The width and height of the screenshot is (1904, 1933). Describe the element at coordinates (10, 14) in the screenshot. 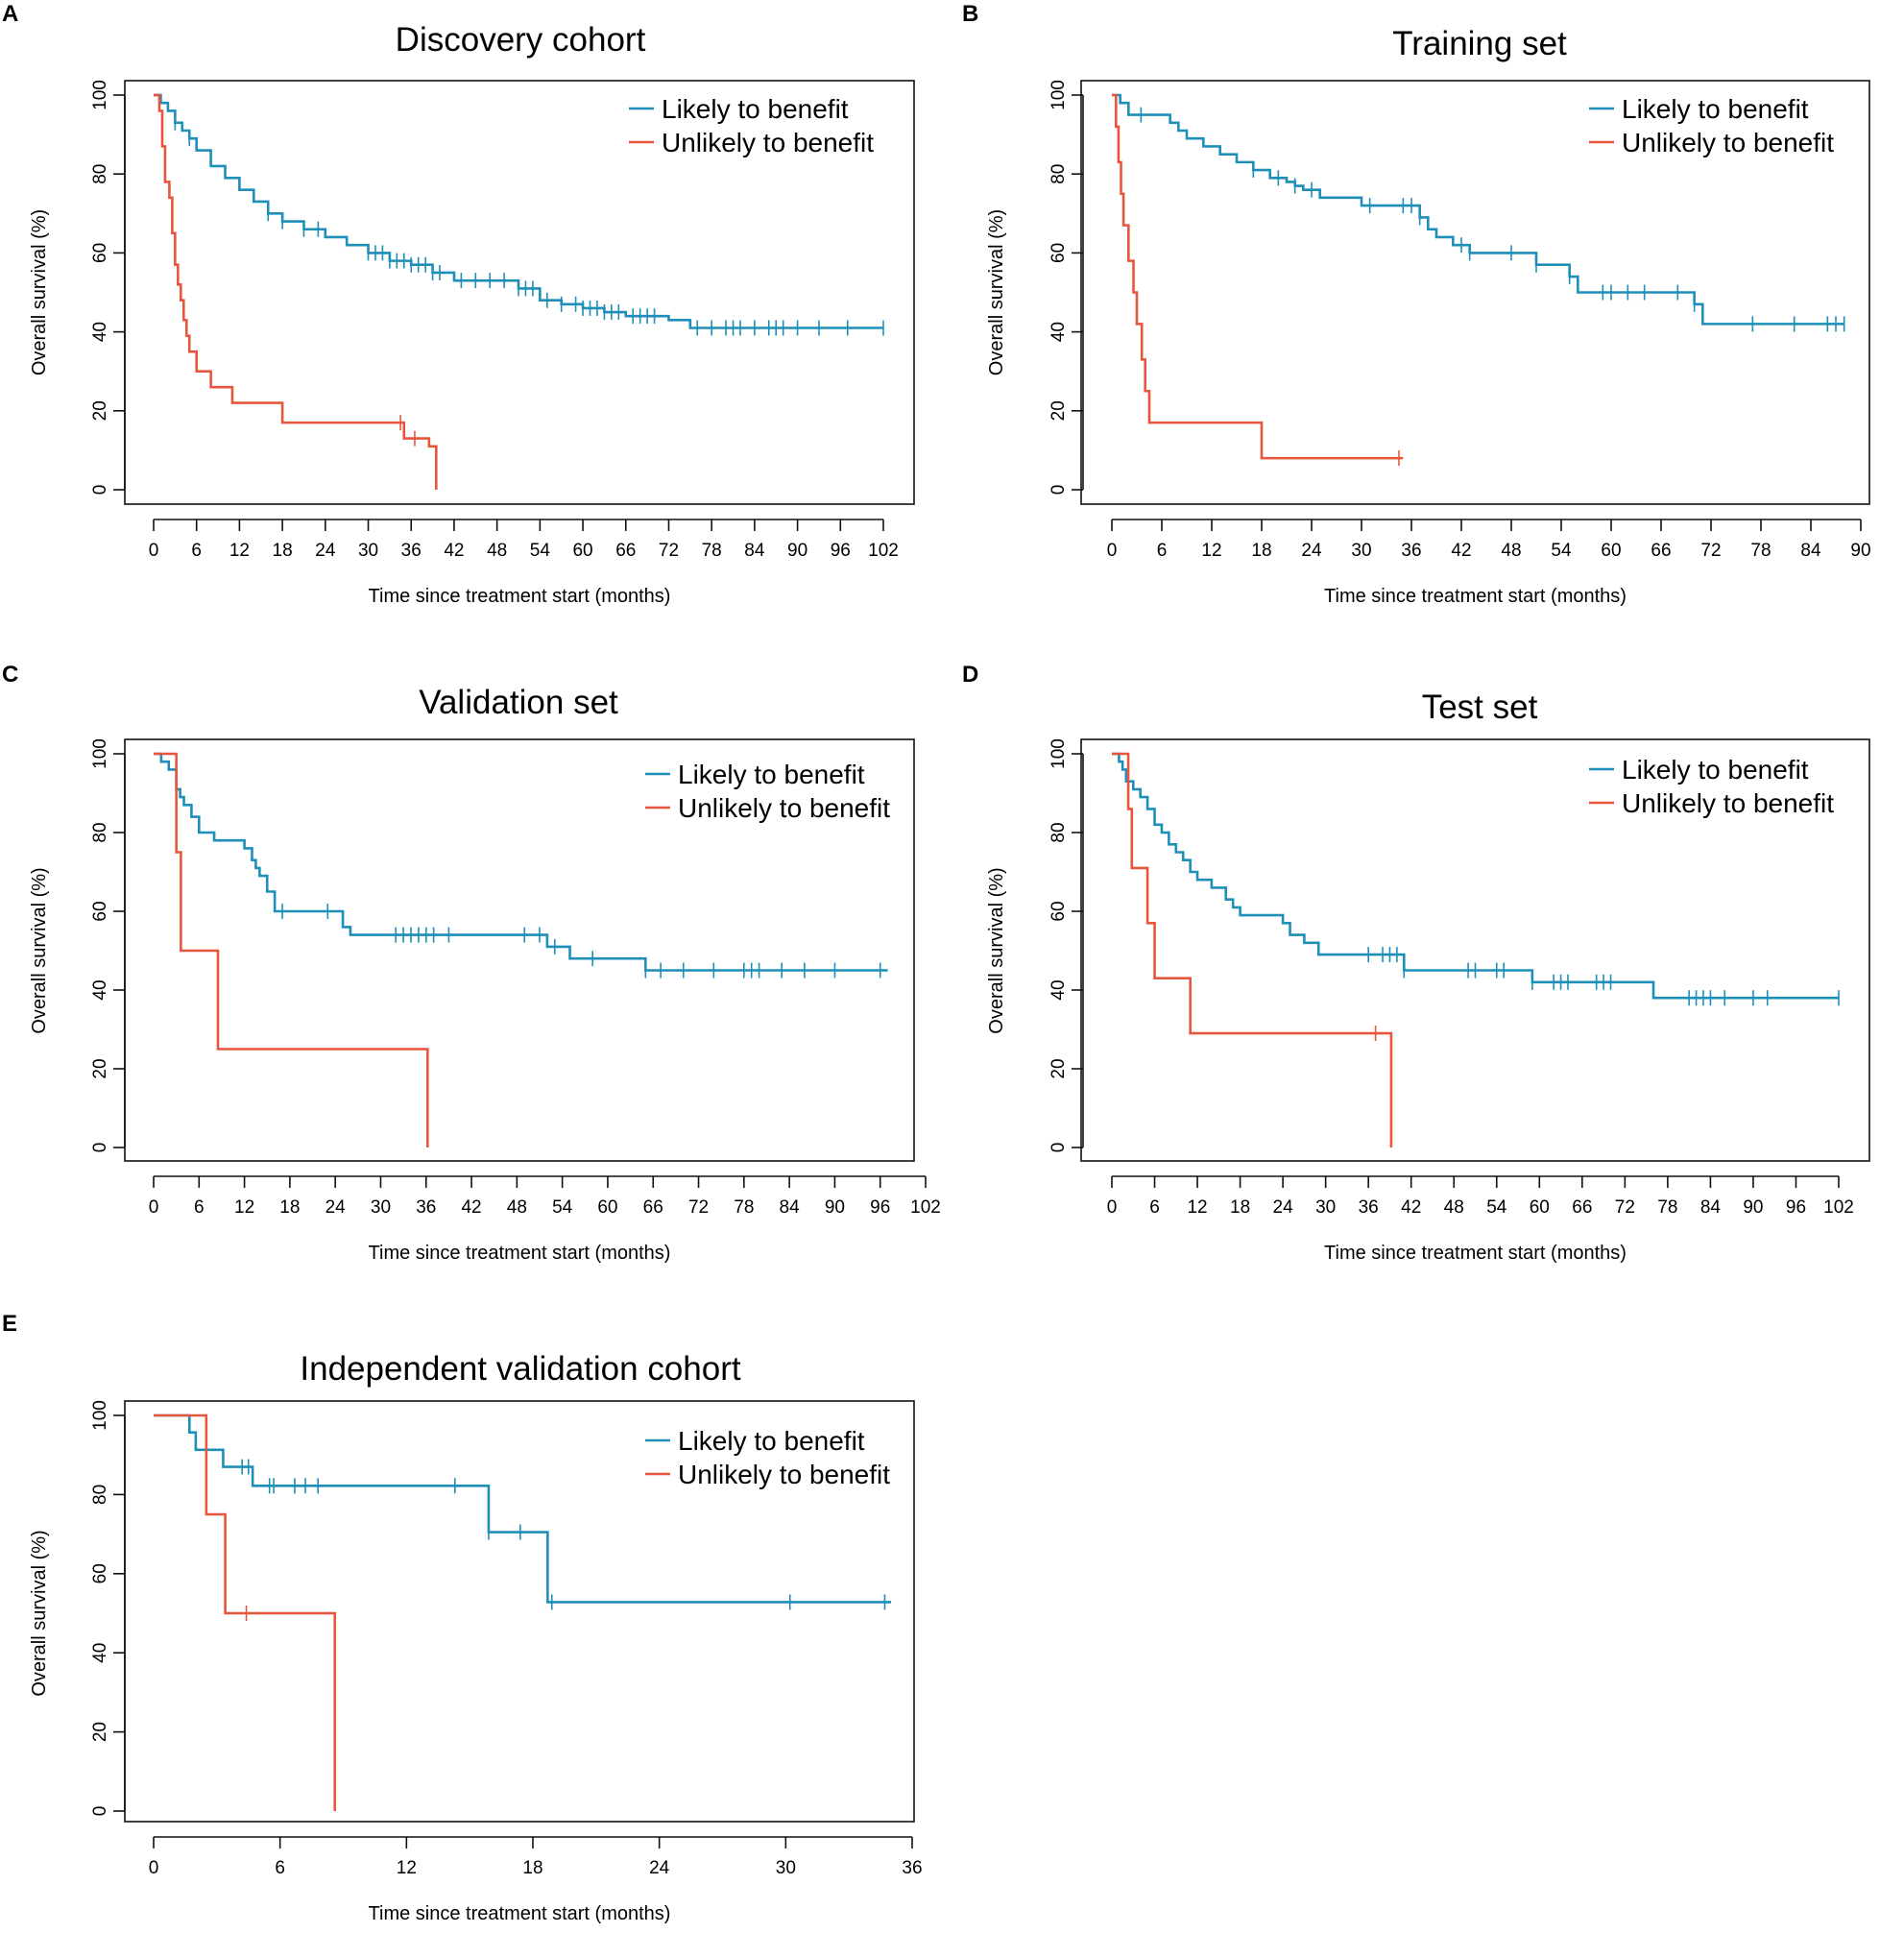

I see `panel-letter: A` at that location.